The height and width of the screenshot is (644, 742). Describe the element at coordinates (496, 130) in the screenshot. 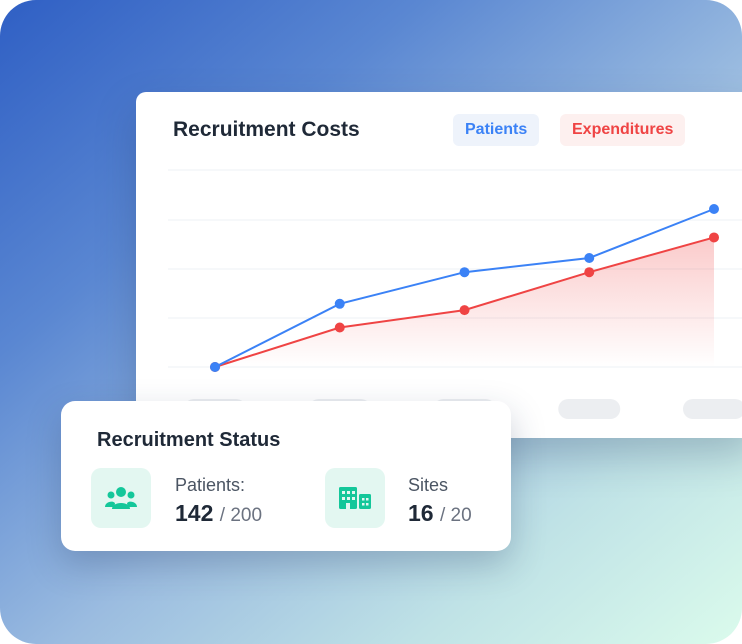

I see `legend-patients: Patients` at that location.